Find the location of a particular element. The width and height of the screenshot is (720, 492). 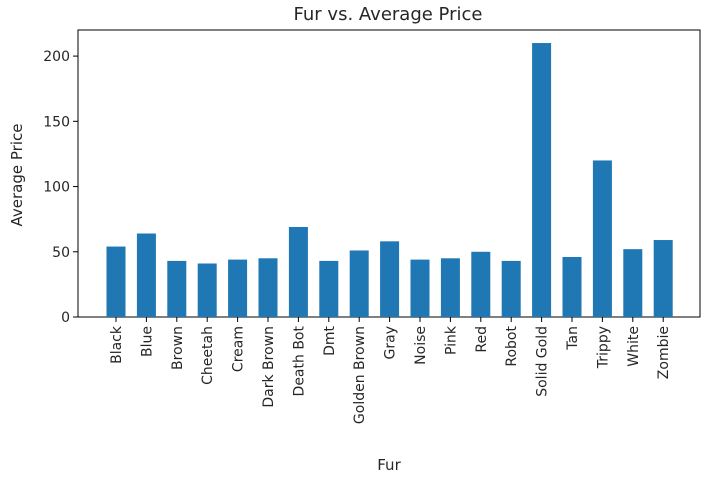

x-tick-label: Cream is located at coordinates (239, 349).